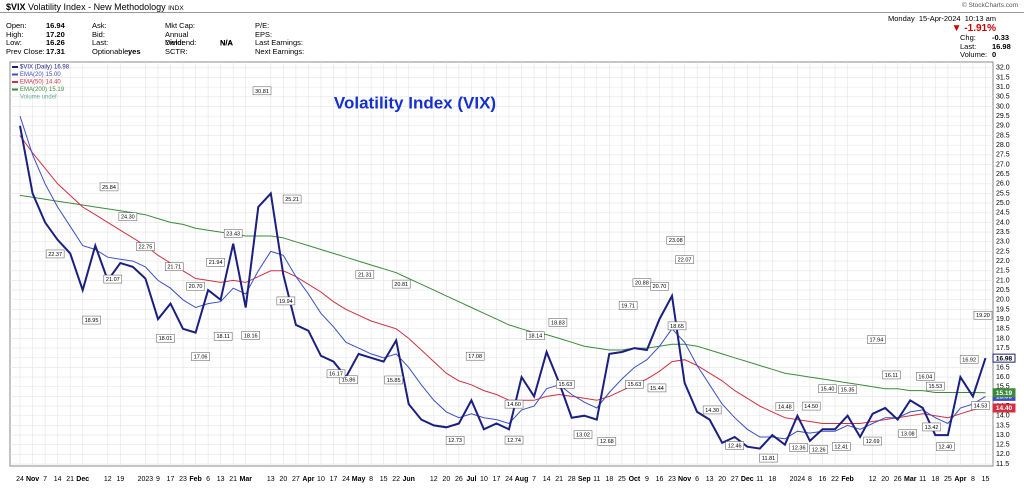  What do you see at coordinates (1003, 377) in the screenshot?
I see `y-tick-label: 16.0` at bounding box center [1003, 377].